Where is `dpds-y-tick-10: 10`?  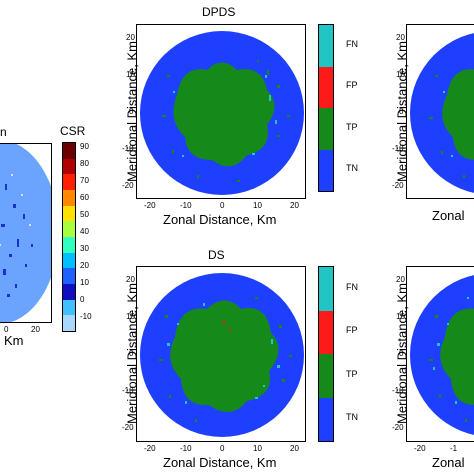 dpds-y-tick-10: 10 is located at coordinates (130, 74).